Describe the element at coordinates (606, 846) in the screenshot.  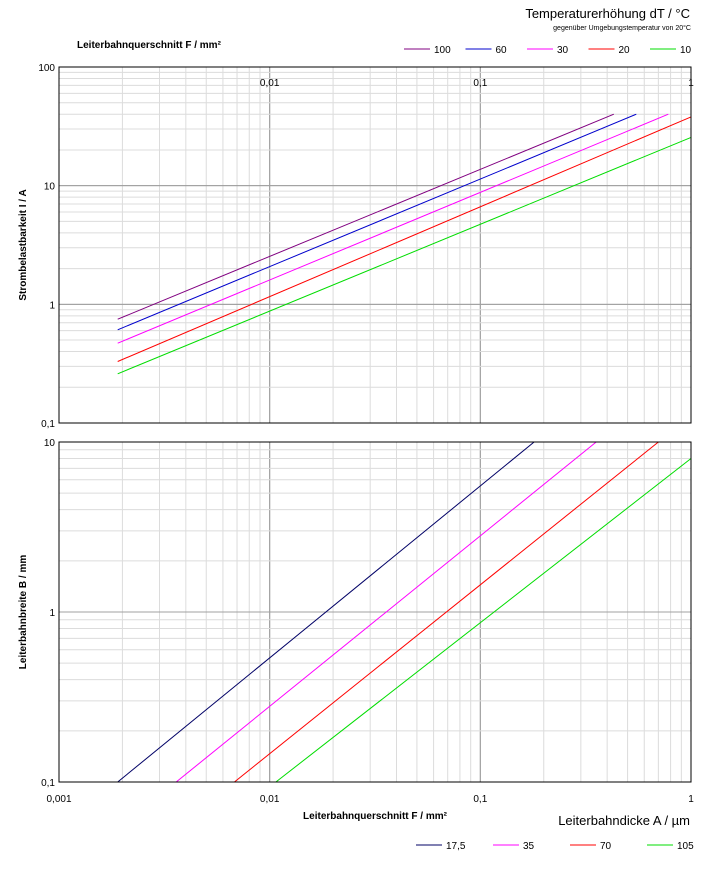
I see `legend-thickness-label: 70` at that location.